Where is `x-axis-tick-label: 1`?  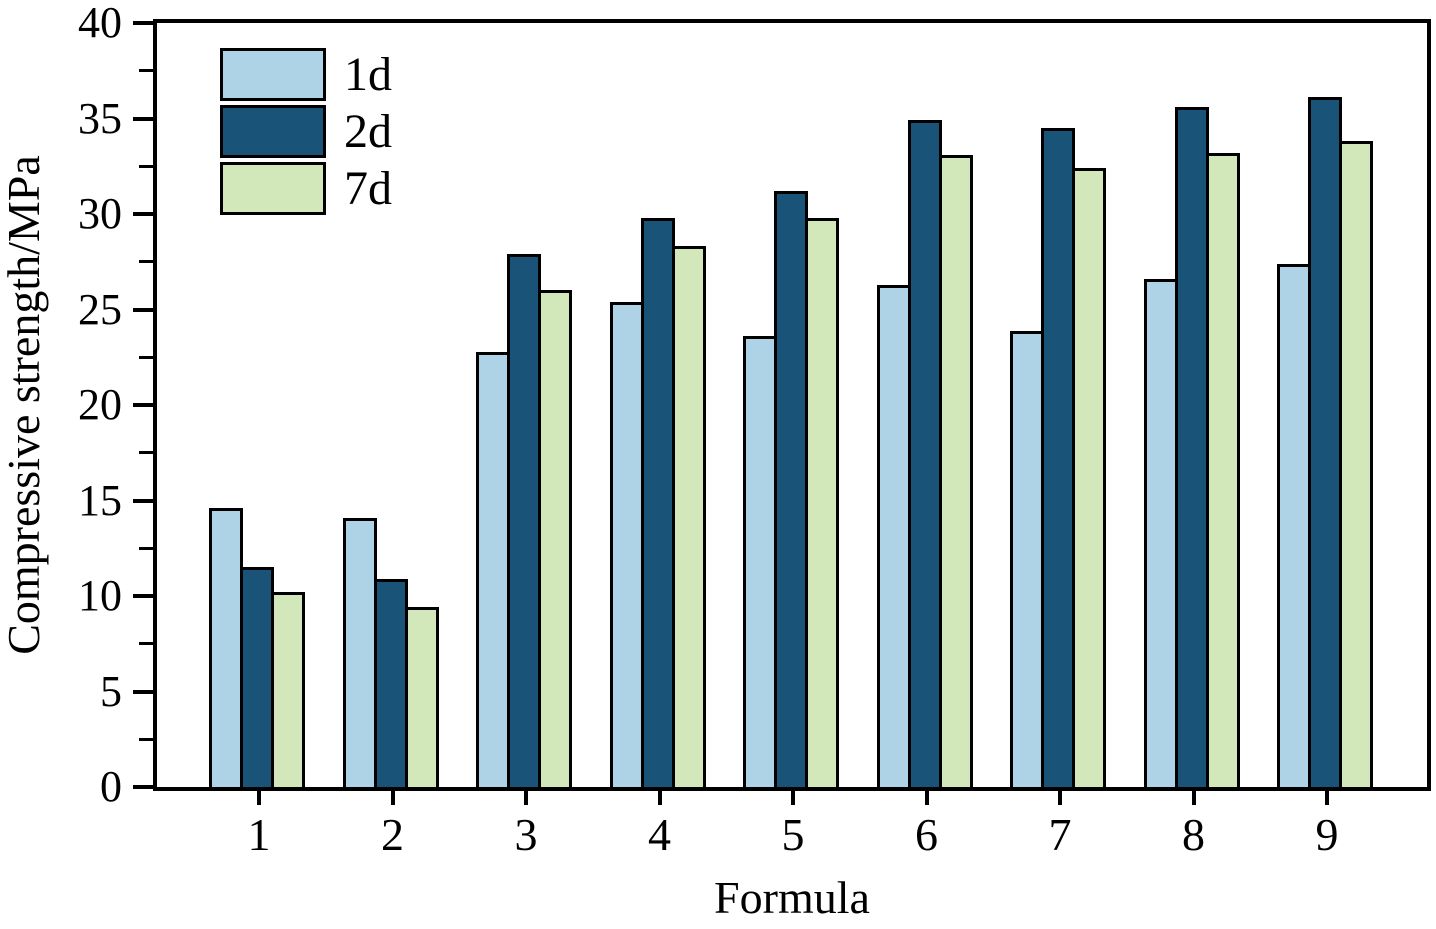
x-axis-tick-label: 1 is located at coordinates (259, 834).